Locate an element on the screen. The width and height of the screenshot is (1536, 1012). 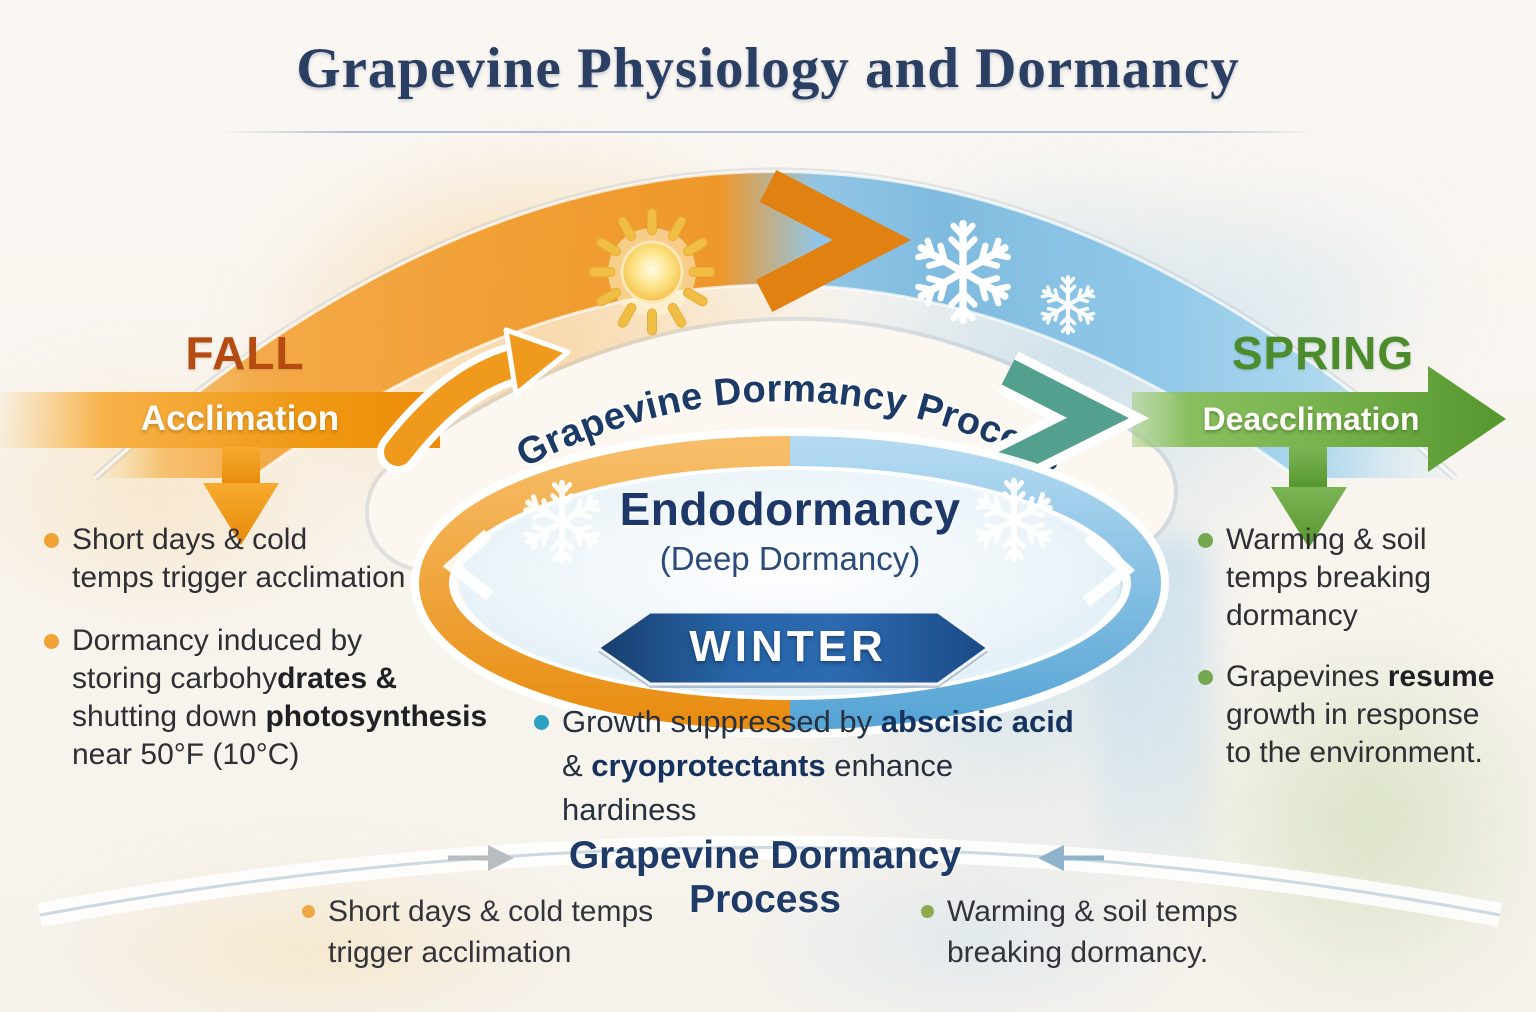
stage-name: Endodormancy is located at coordinates (790, 509).